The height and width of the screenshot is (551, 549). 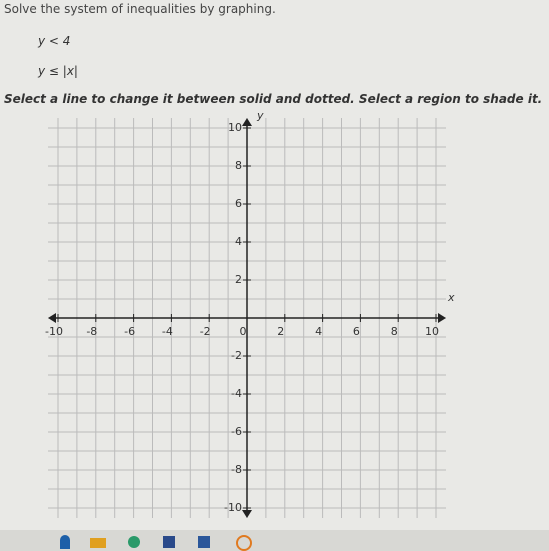 What do you see at coordinates (236, 393) in the screenshot?
I see `y-tick-label: -4` at bounding box center [236, 393].